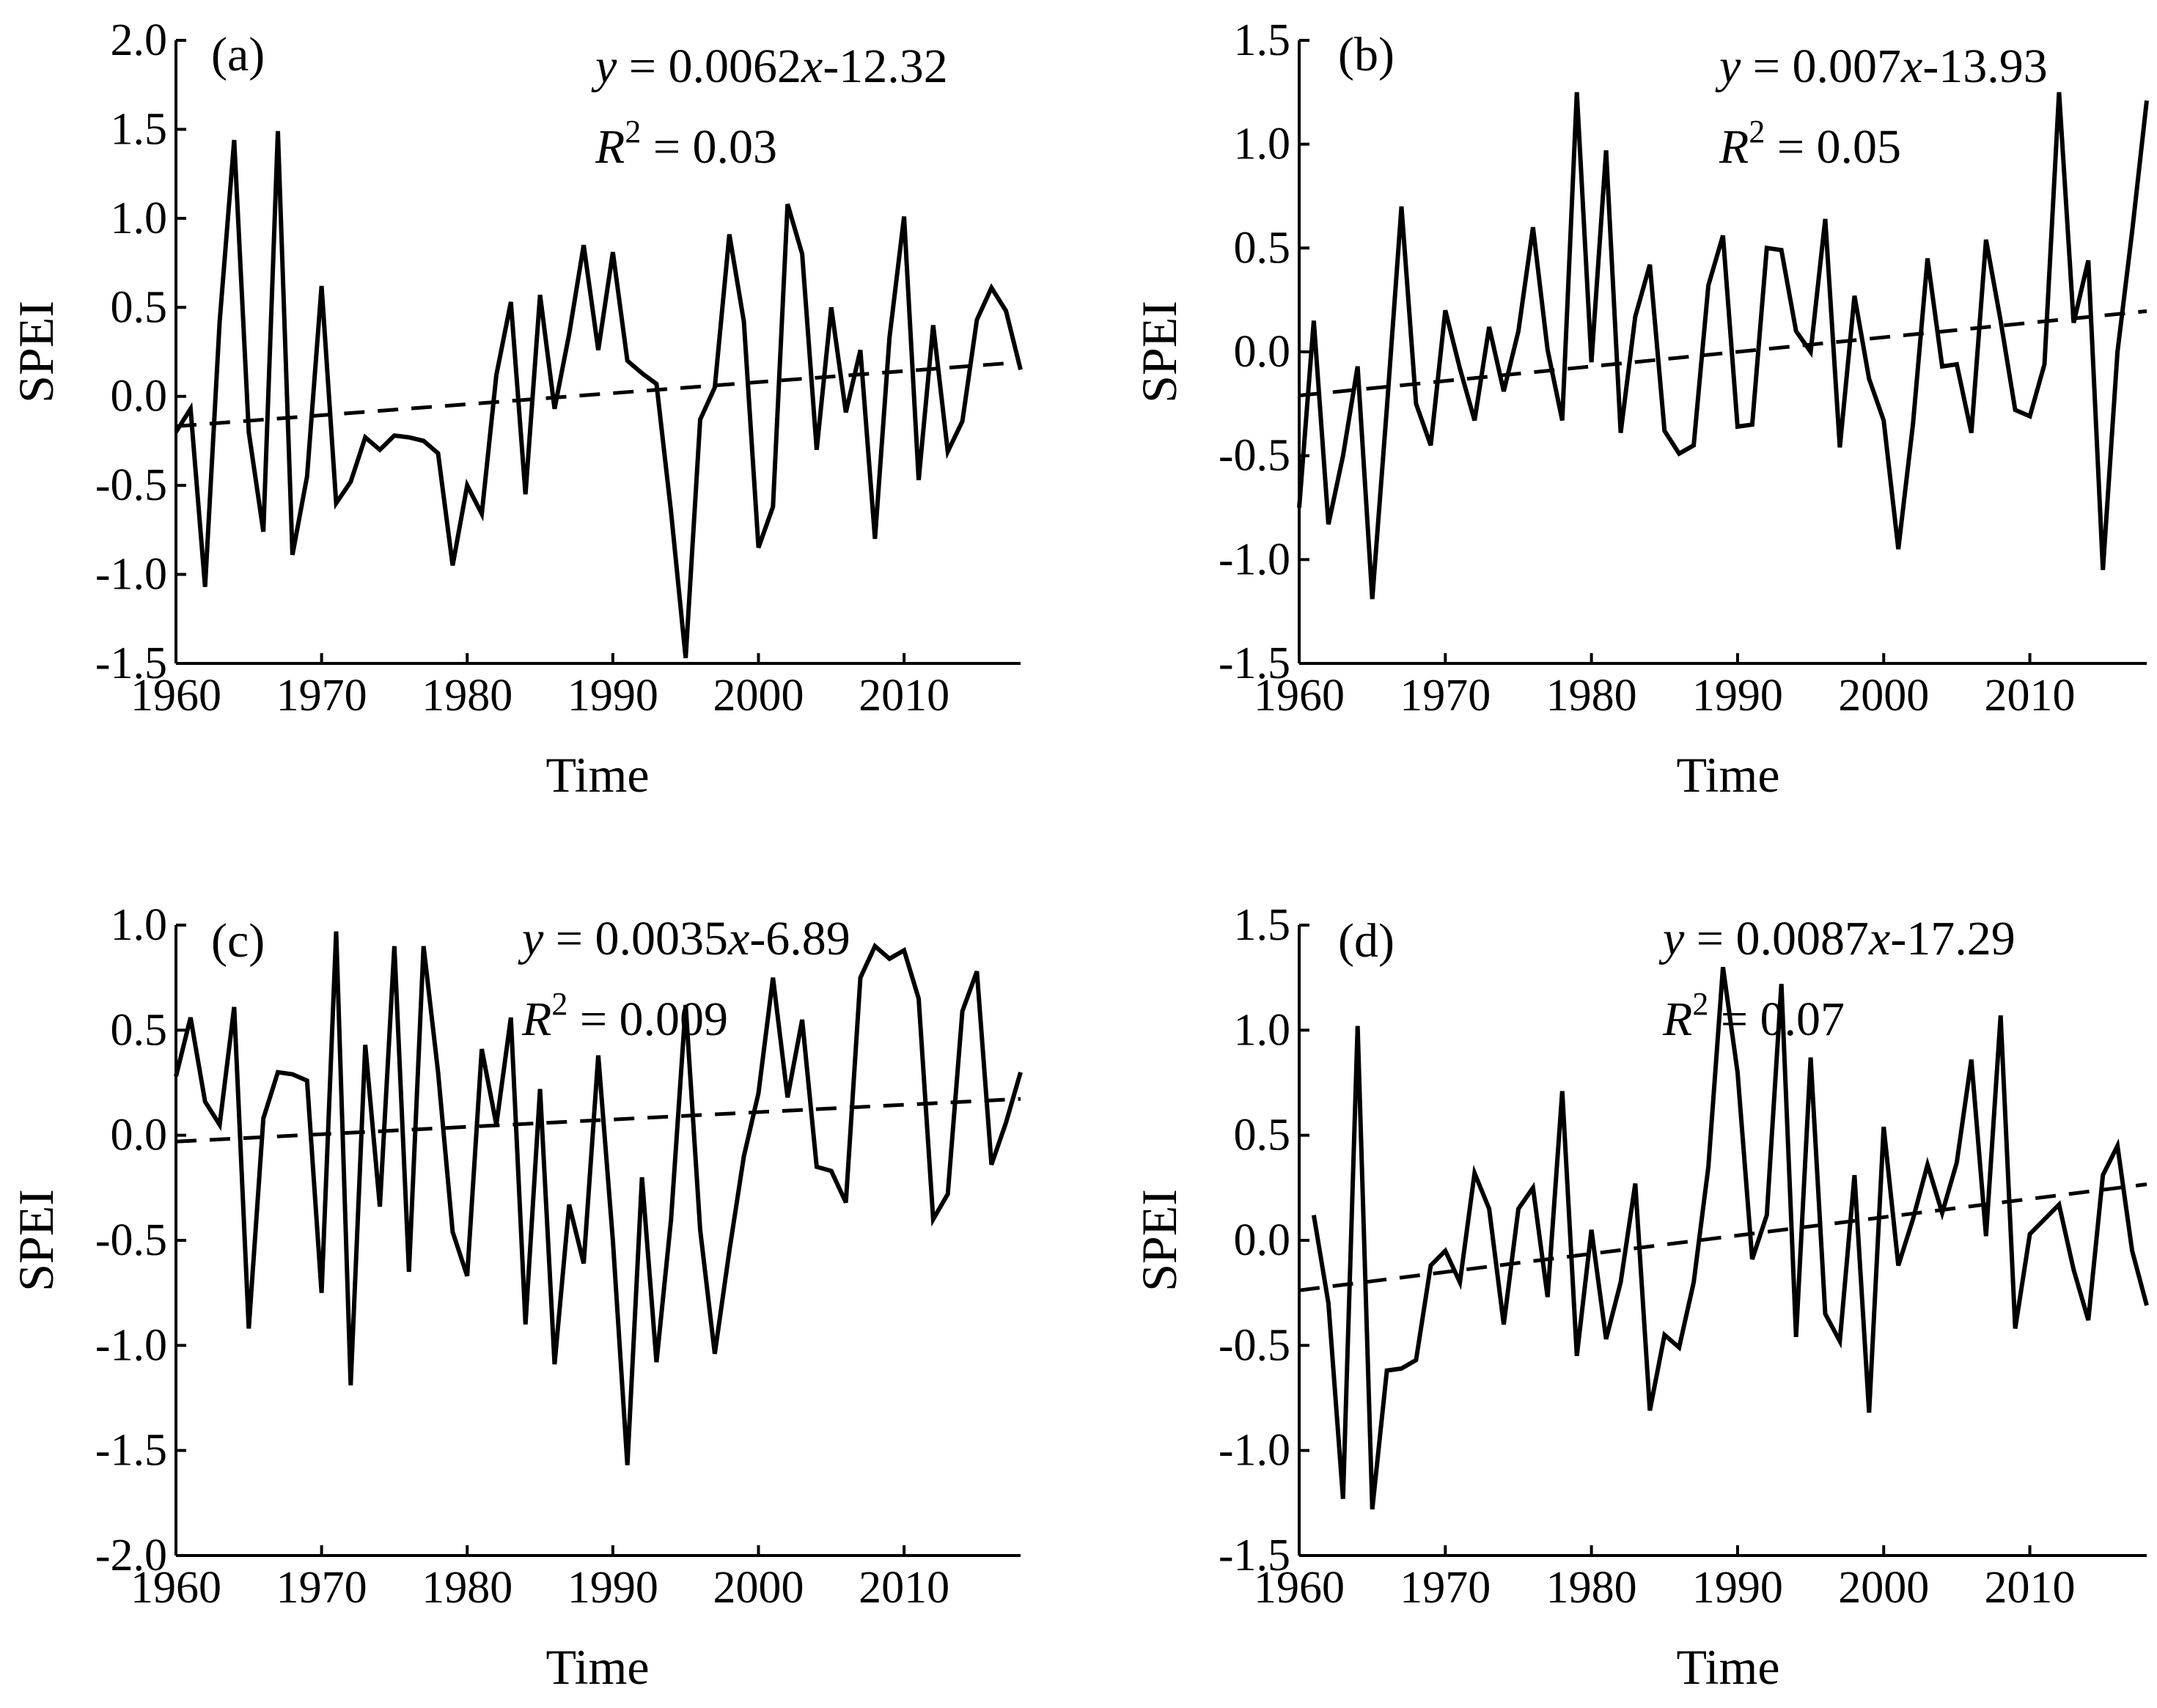  Describe the element at coordinates (1753, 1016) in the screenshot. I see `r-squared: R2 = 0.07` at that location.